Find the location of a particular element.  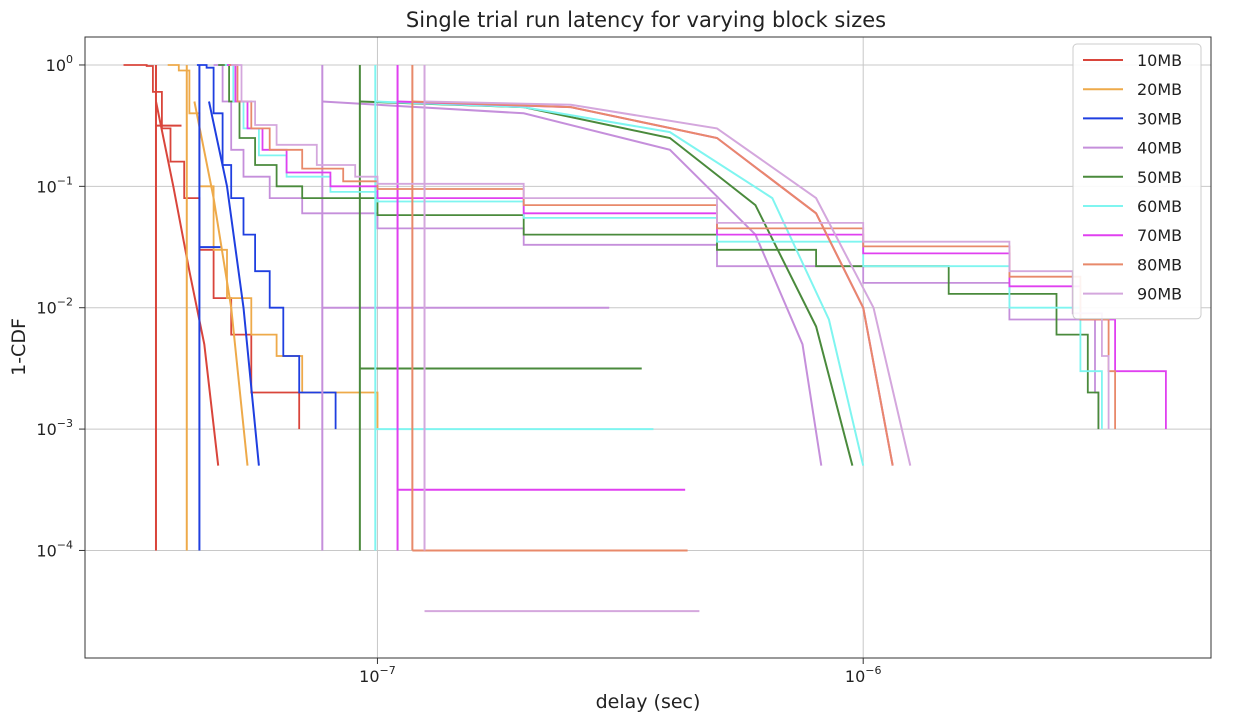

series-20mb-ccdf-line is located at coordinates (273, 247).